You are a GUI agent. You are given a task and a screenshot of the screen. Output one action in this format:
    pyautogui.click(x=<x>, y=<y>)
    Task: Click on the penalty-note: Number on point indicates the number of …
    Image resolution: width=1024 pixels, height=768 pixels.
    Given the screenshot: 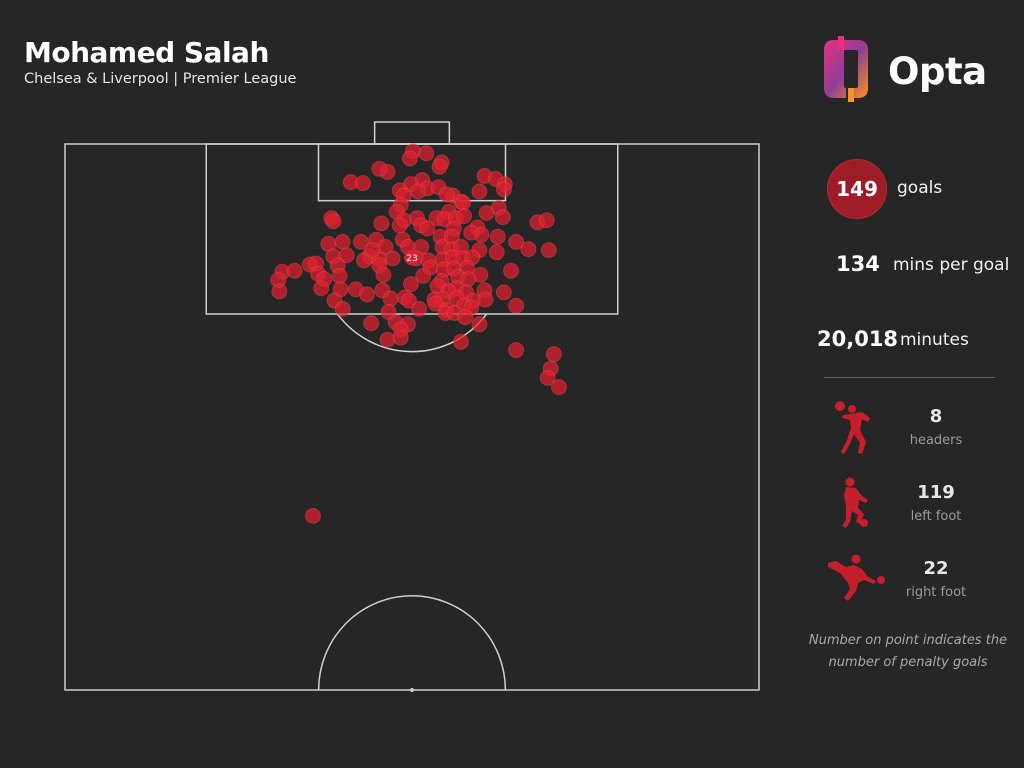 What is the action you would take?
    pyautogui.click(x=908, y=651)
    